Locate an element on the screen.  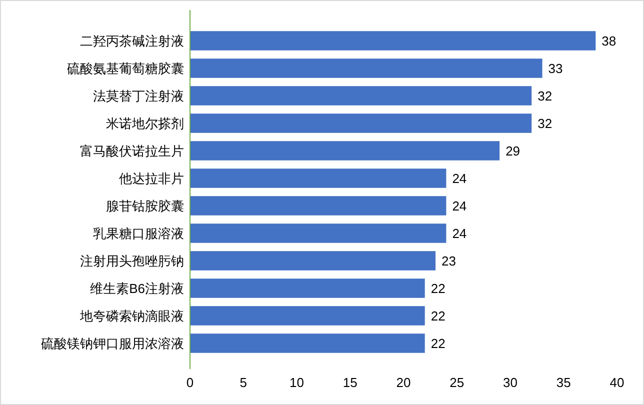
x-tick-label: 30 is located at coordinates (510, 382).